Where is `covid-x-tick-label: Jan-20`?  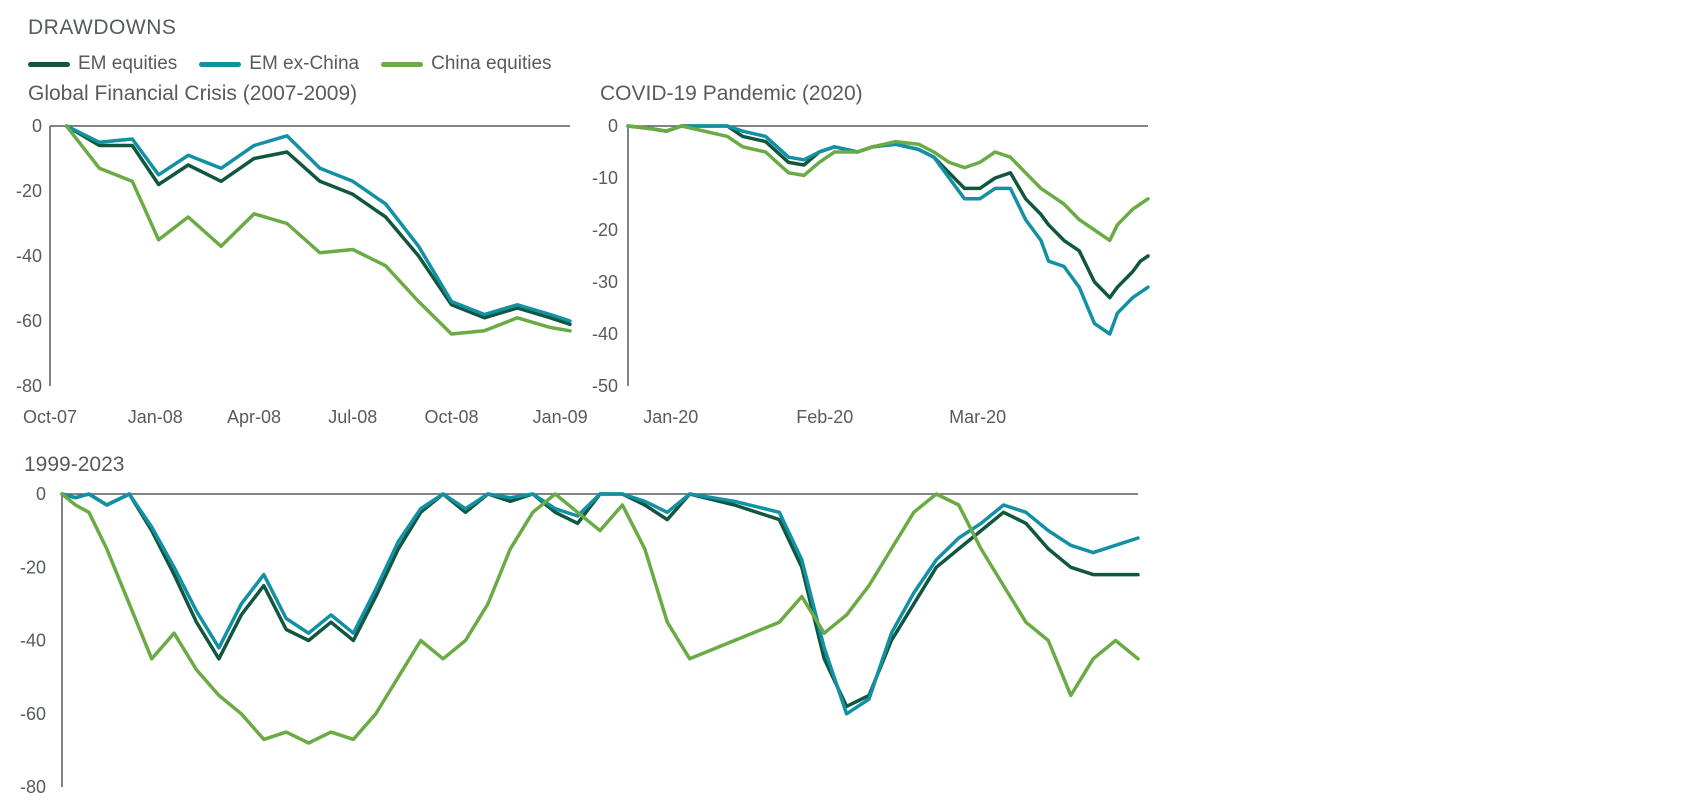
covid-x-tick-label: Jan-20 is located at coordinates (670, 417).